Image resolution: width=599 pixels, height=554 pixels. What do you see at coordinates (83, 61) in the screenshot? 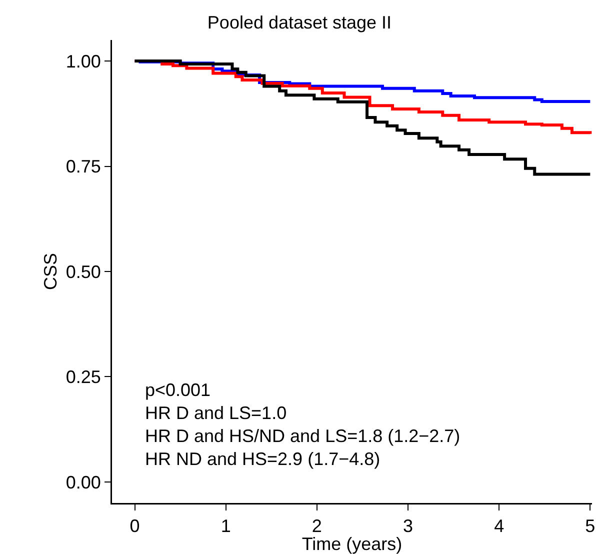
I see `y-tick-label: 1.00` at bounding box center [83, 61].